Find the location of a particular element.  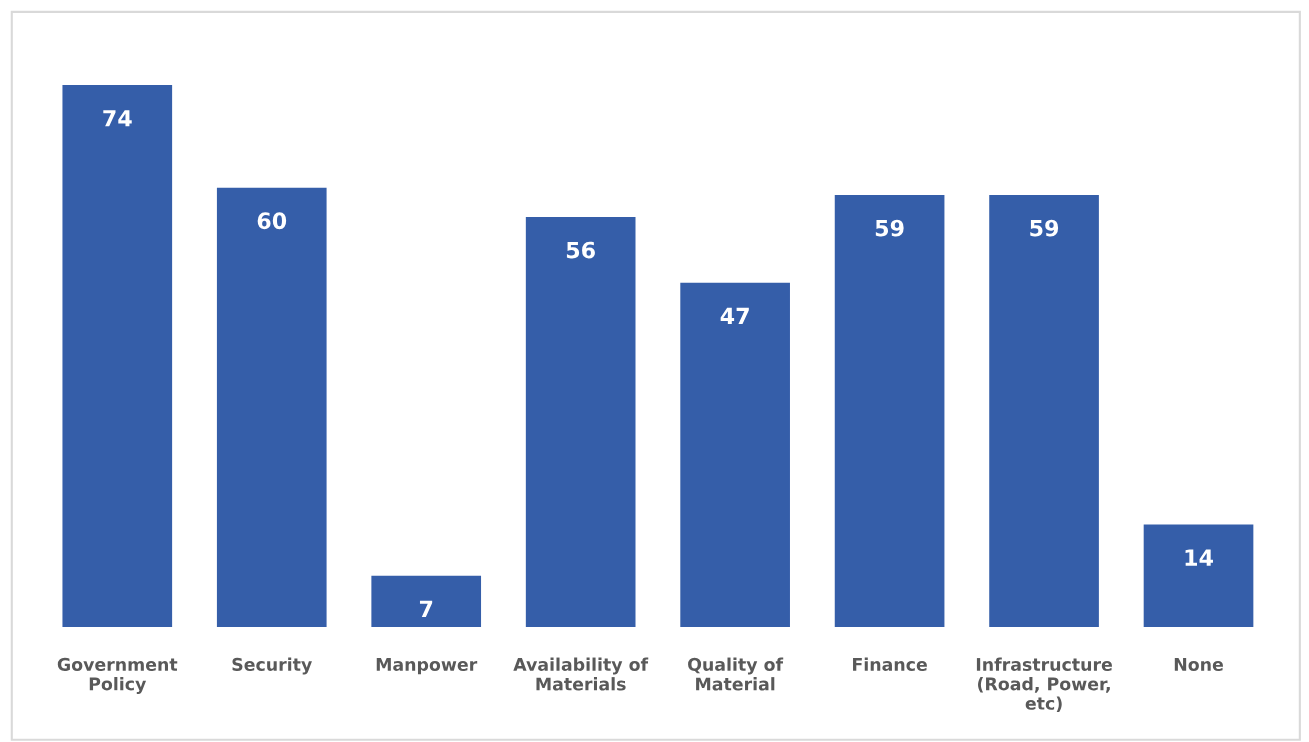

x-tick-label: Finance is located at coordinates (890, 664).